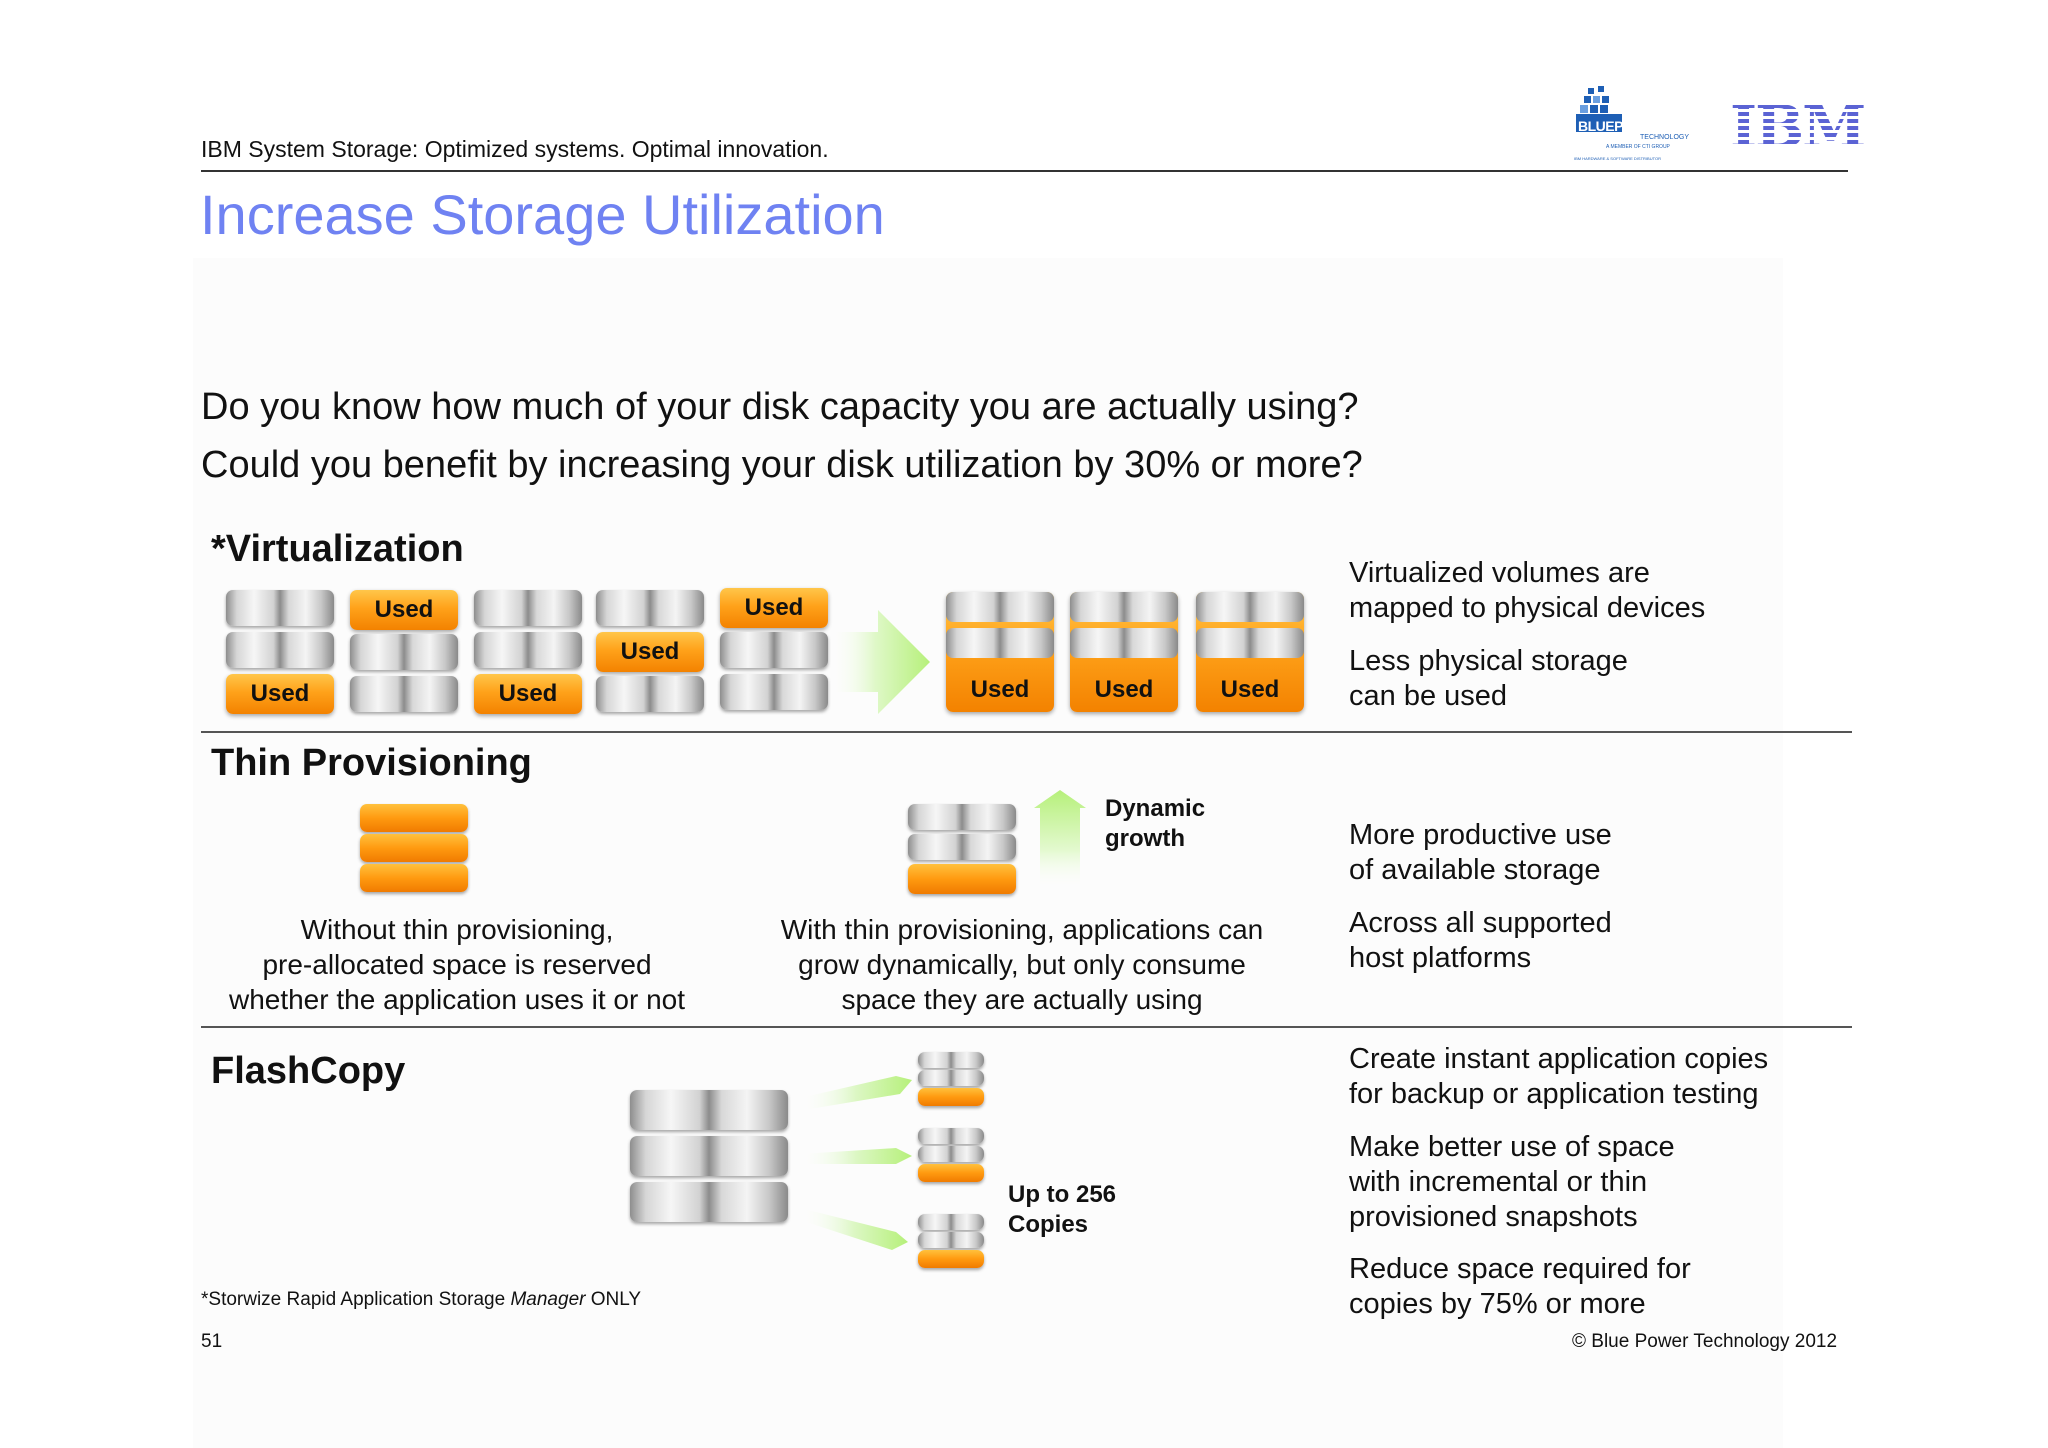 The image size is (2048, 1448). What do you see at coordinates (542, 214) in the screenshot?
I see `page-title: Increase Storage Utilization` at bounding box center [542, 214].